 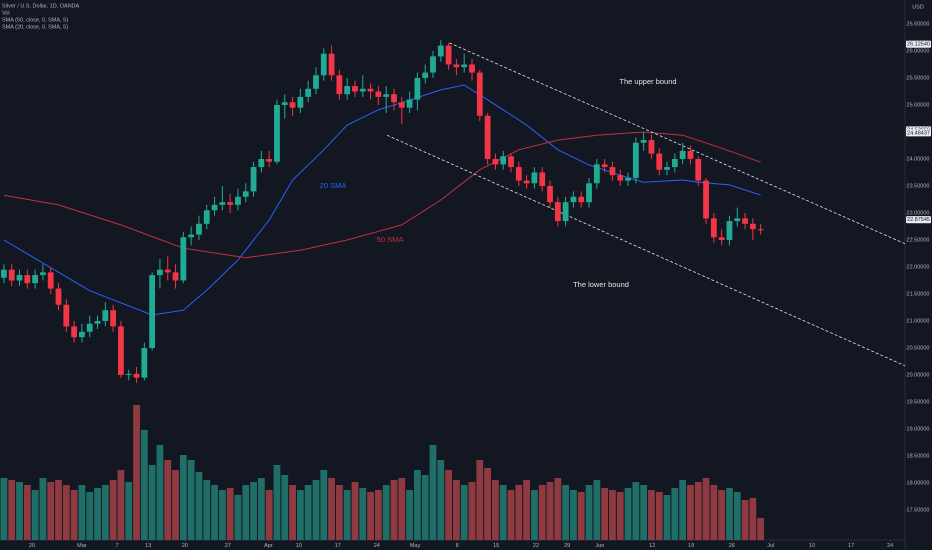 What do you see at coordinates (918, 483) in the screenshot?
I see `y-tick-label: 18.00000` at bounding box center [918, 483].